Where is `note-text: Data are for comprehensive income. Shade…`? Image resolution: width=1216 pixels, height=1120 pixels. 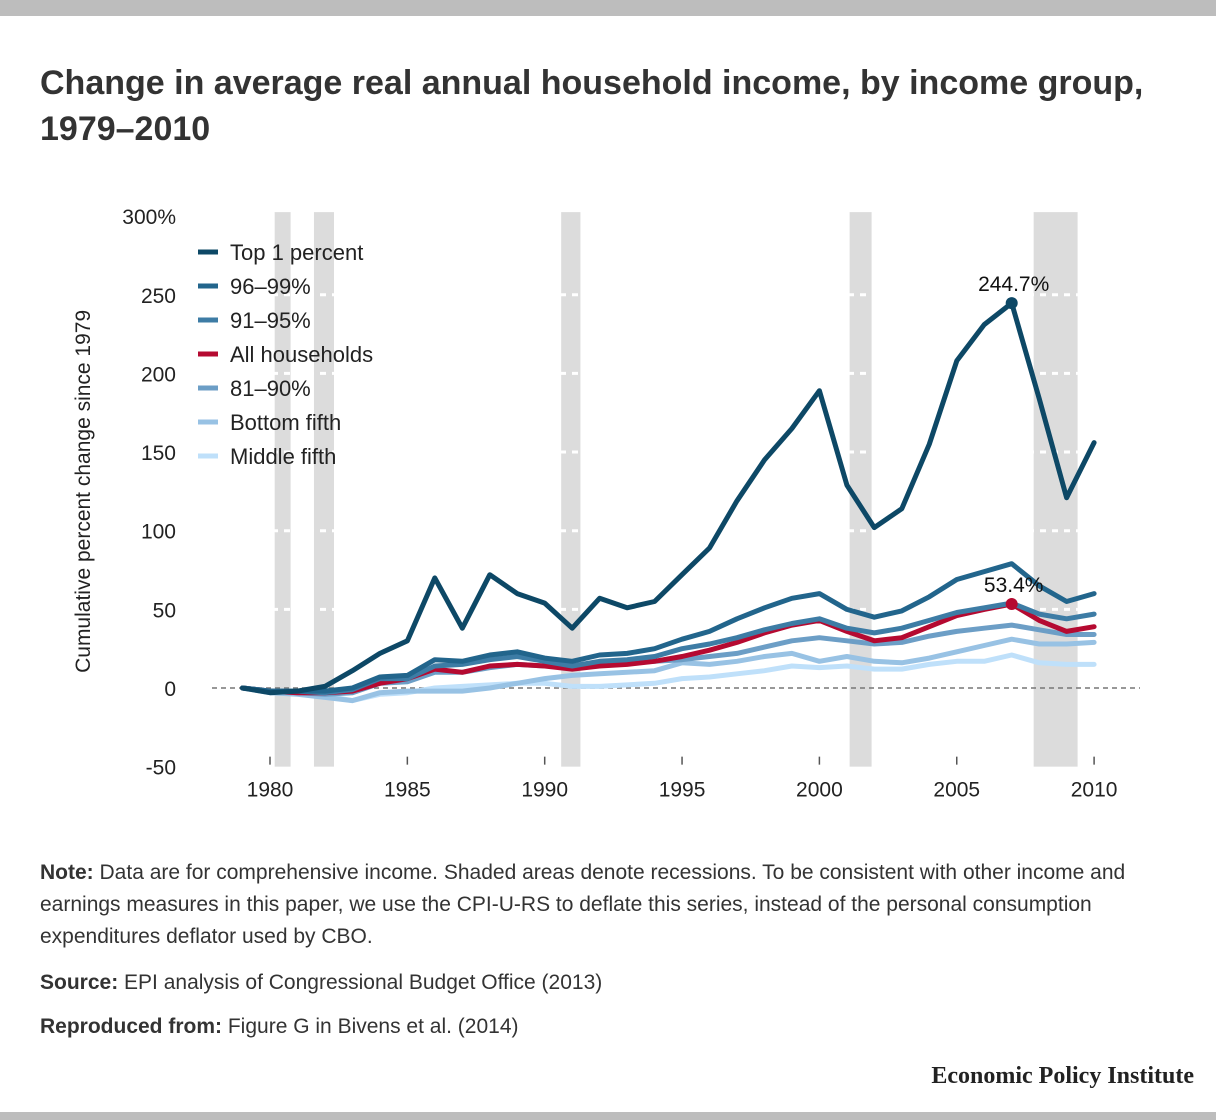 note-text: Data are for comprehensive income. Shade… is located at coordinates (583, 904).